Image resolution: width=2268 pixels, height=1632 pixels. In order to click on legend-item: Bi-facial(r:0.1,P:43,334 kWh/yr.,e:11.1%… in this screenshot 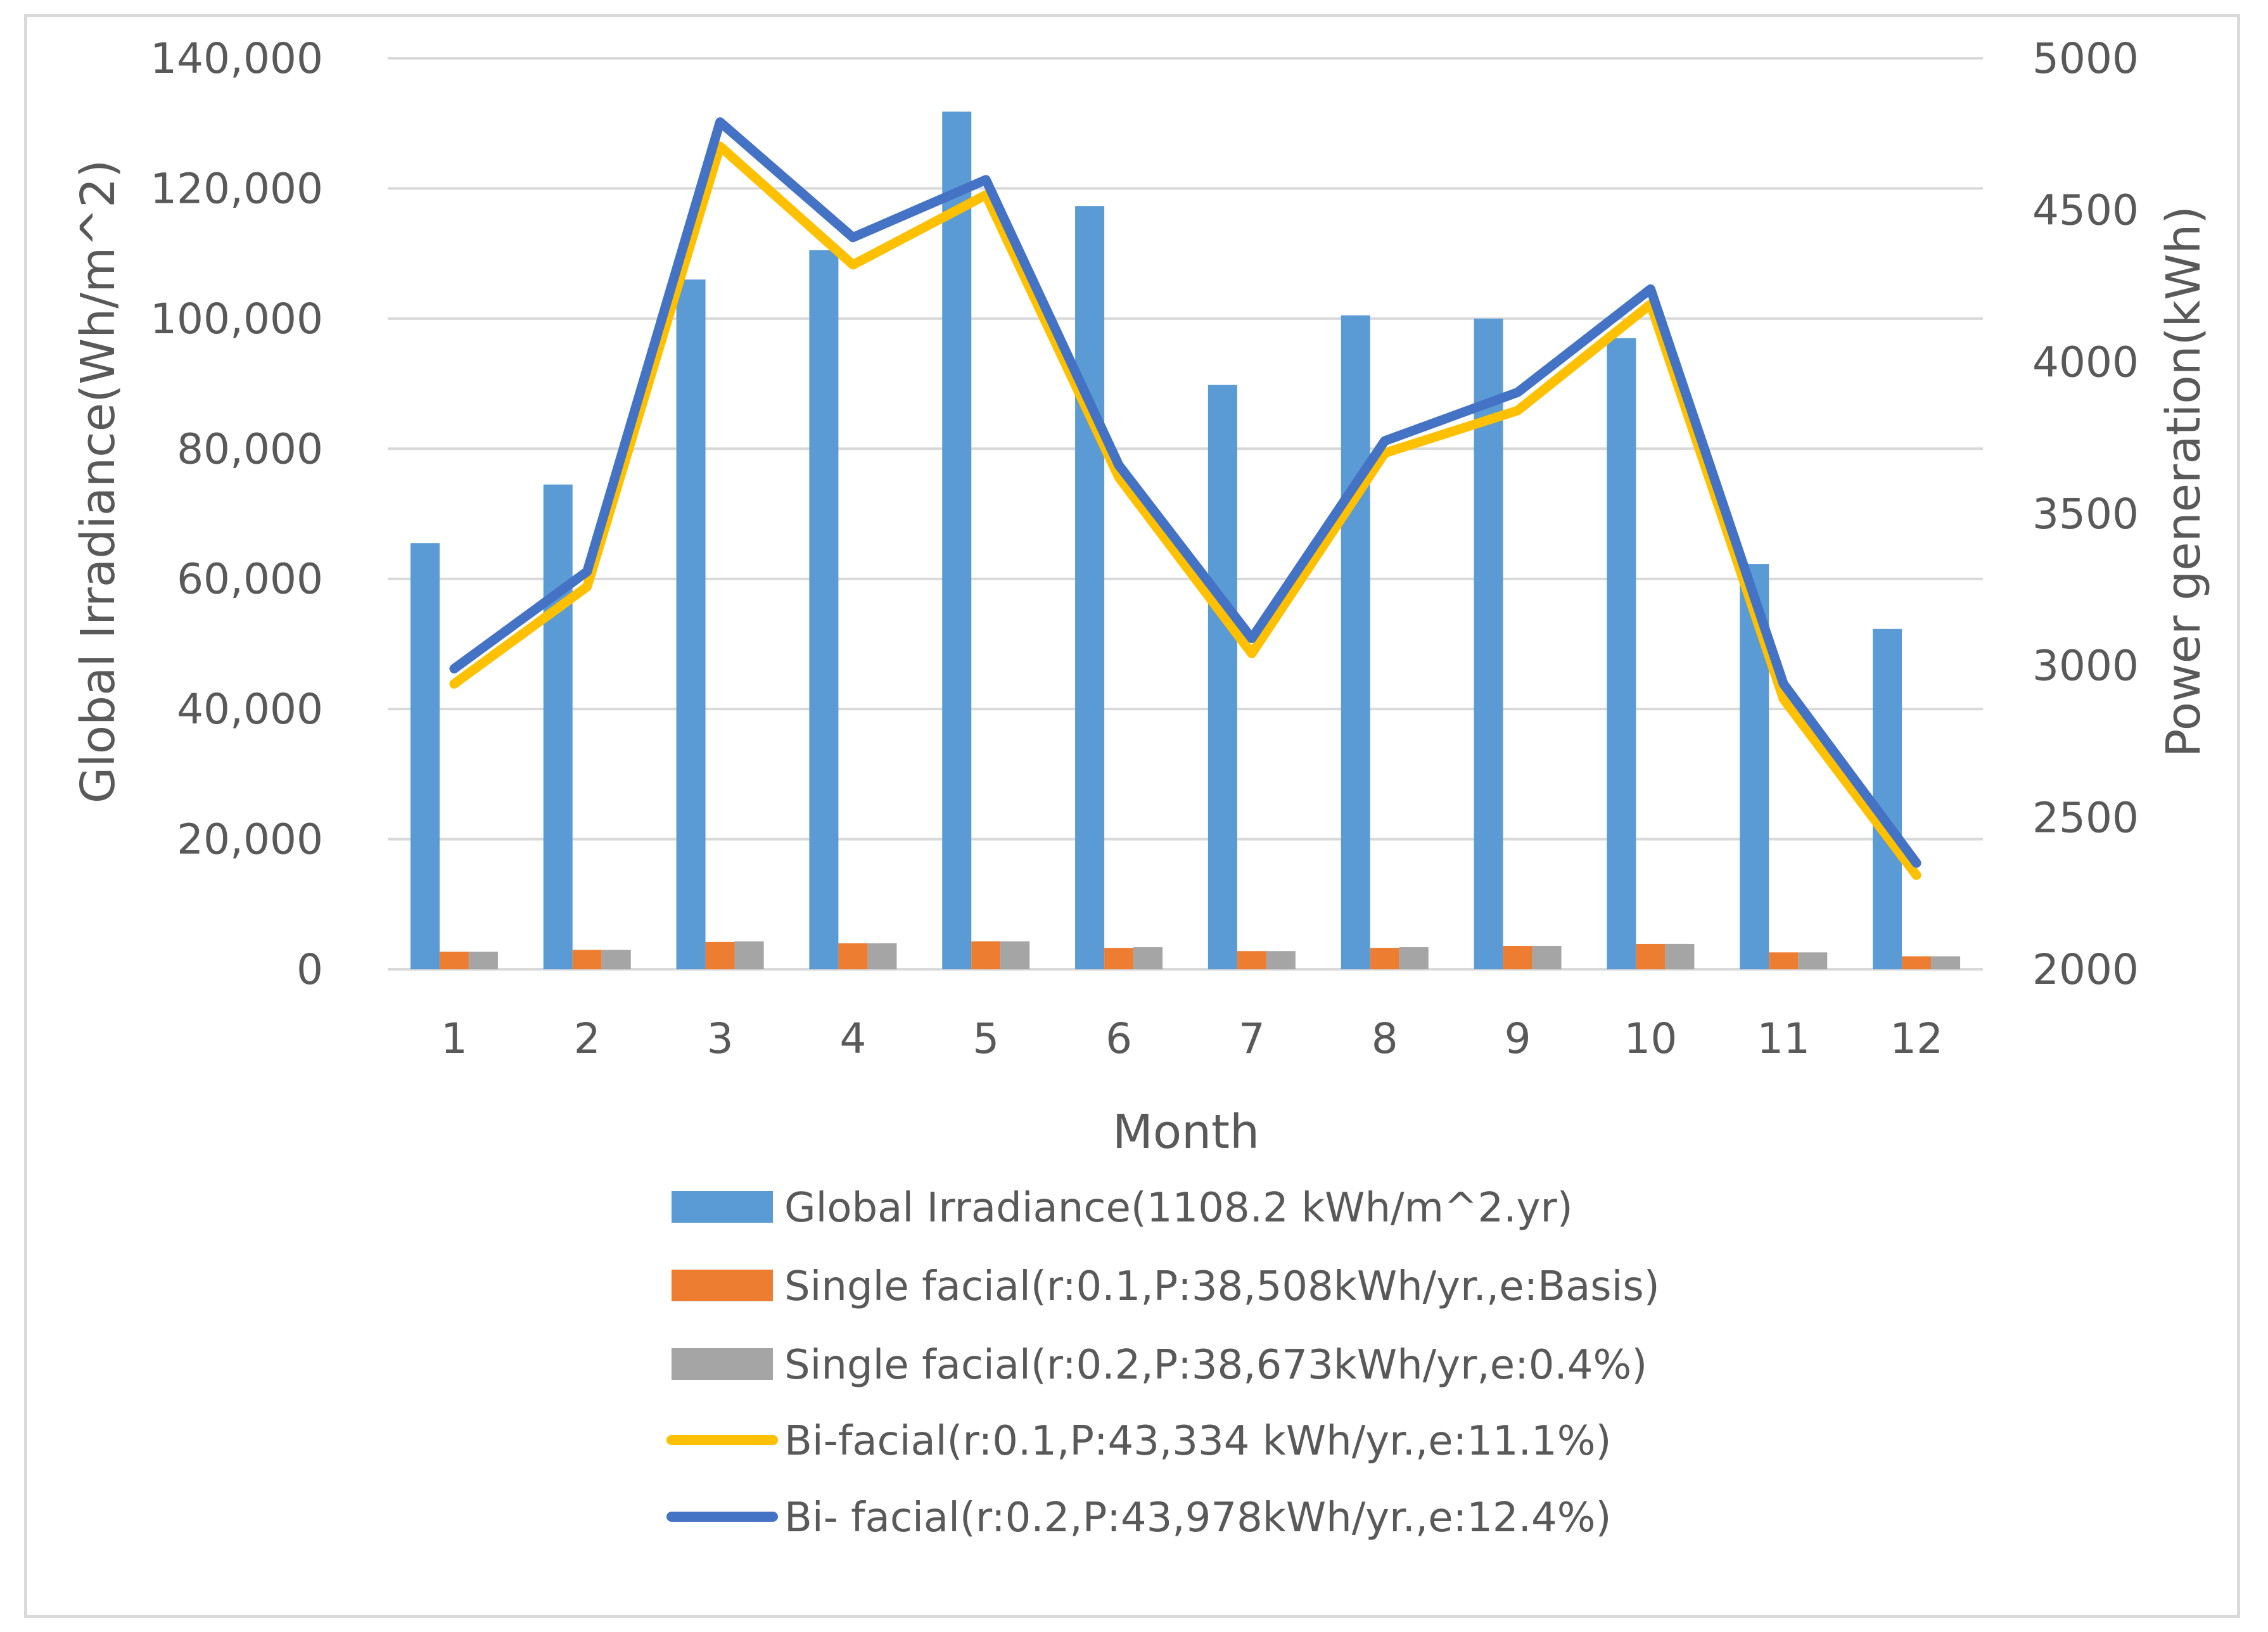, I will do `click(1138, 1441)`.